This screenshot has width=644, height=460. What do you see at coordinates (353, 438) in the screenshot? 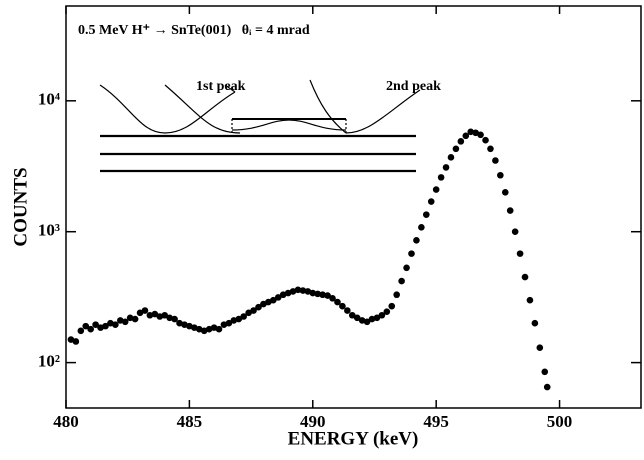
I see `x-axis-label: ENERGY (keV)` at bounding box center [353, 438].